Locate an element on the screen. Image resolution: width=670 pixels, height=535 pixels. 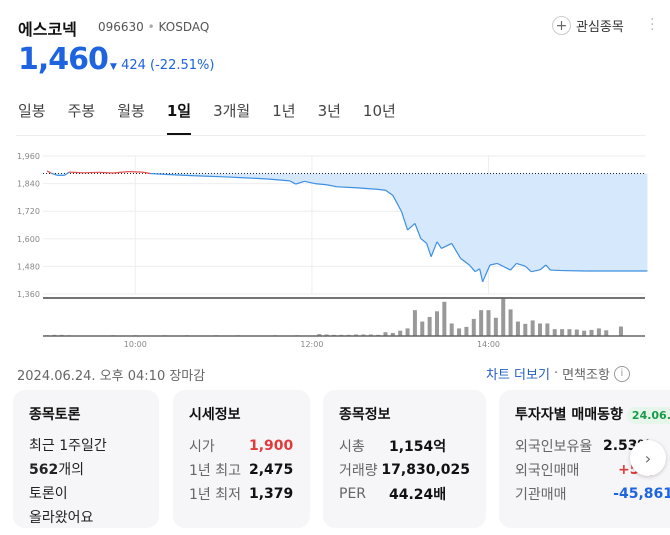
chevron-right-icon: › is located at coordinates (648, 458).